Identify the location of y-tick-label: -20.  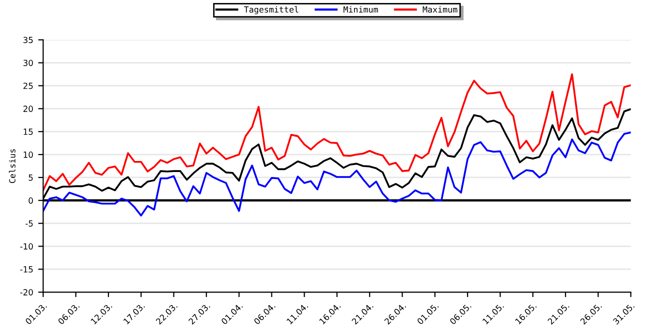
(26, 292).